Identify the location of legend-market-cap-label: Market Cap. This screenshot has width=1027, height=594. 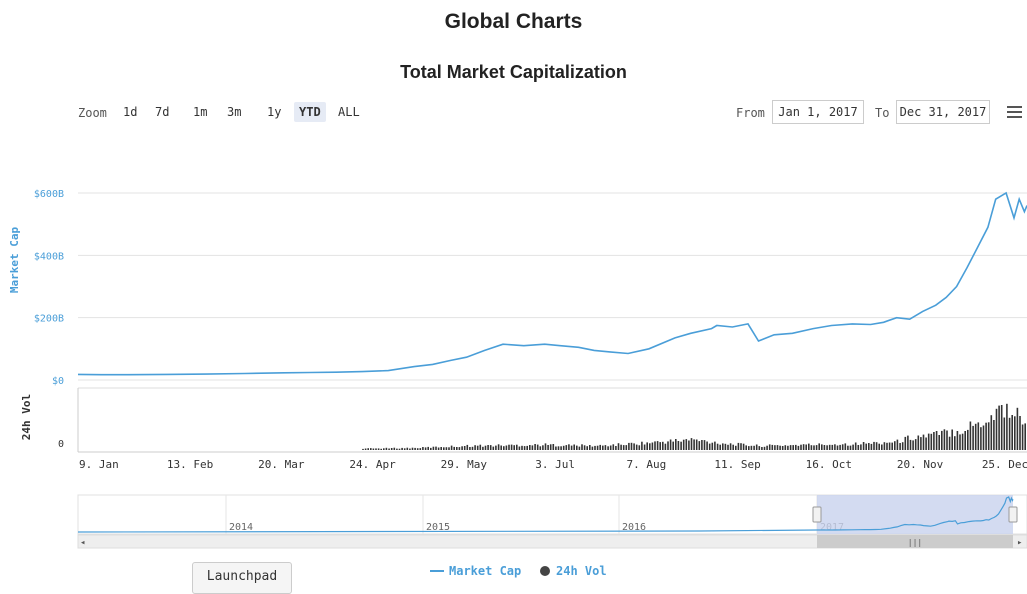
(485, 571).